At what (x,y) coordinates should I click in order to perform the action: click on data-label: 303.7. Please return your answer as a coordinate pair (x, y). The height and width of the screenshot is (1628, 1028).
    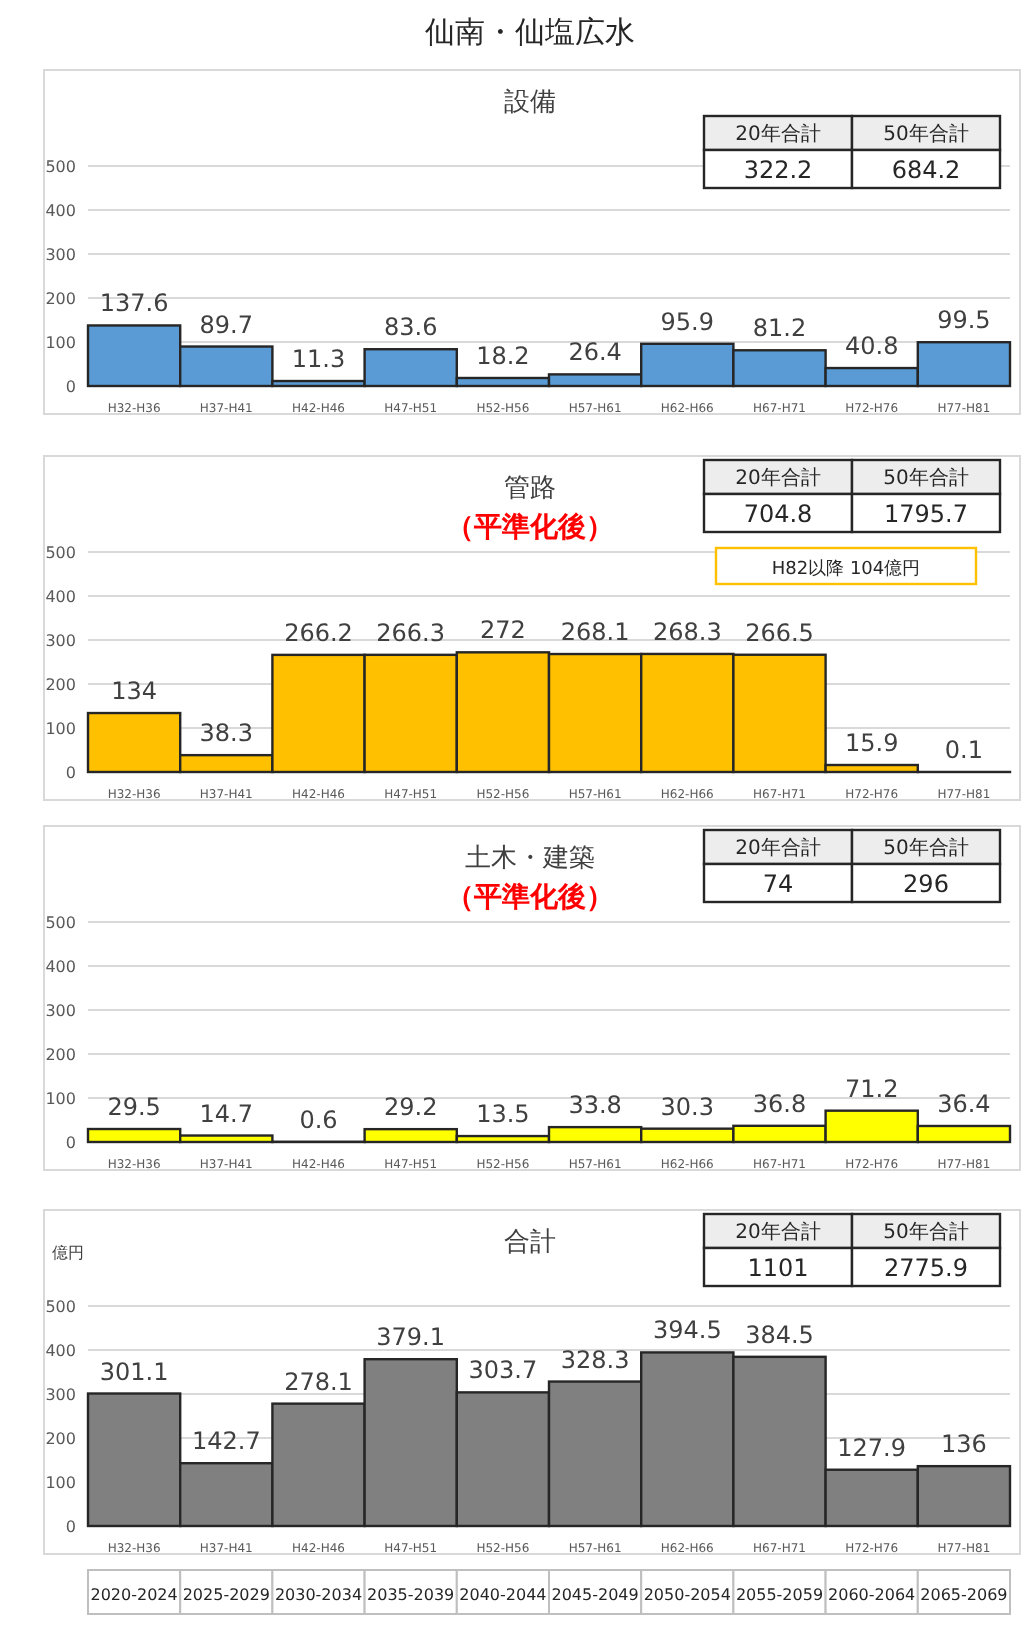
    Looking at the image, I should click on (503, 1370).